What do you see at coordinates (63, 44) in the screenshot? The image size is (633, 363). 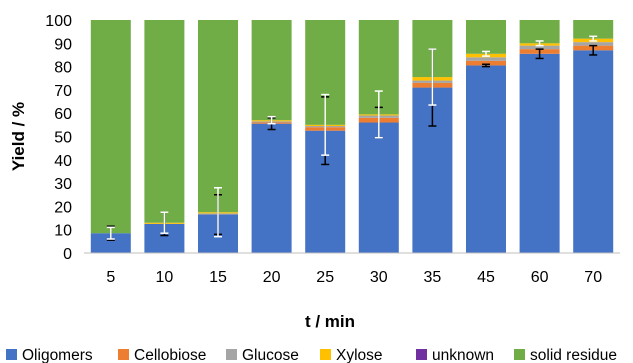 I see `y-tick-label: 90` at bounding box center [63, 44].